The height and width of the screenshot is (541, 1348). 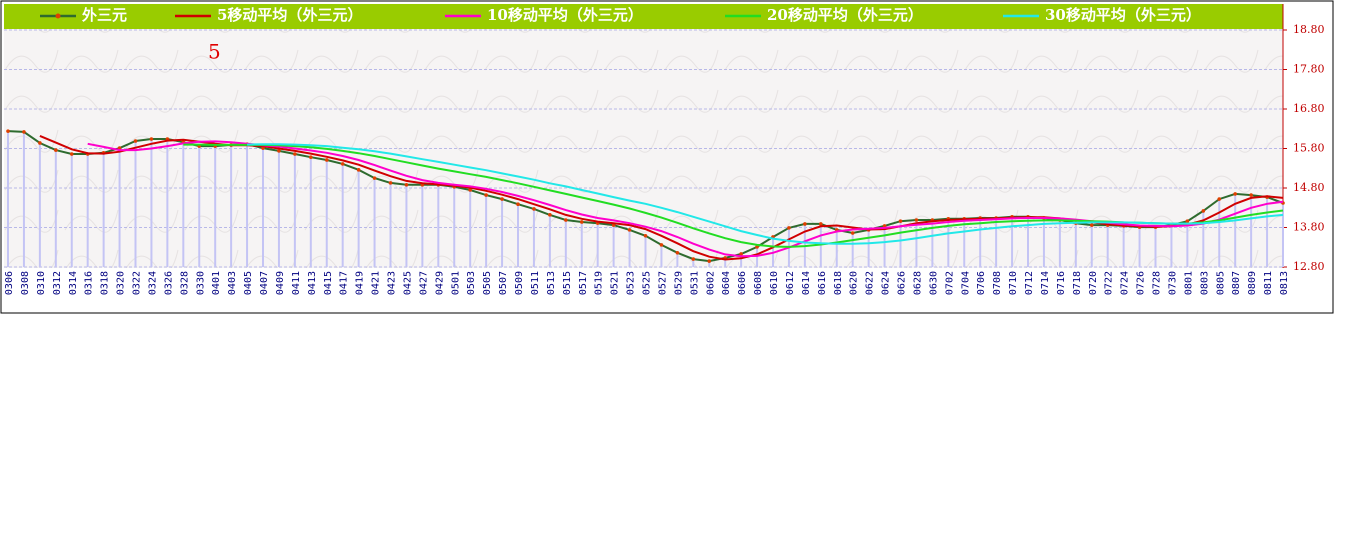 I want to click on x-tick-label: 0521, so click(x=615, y=283).